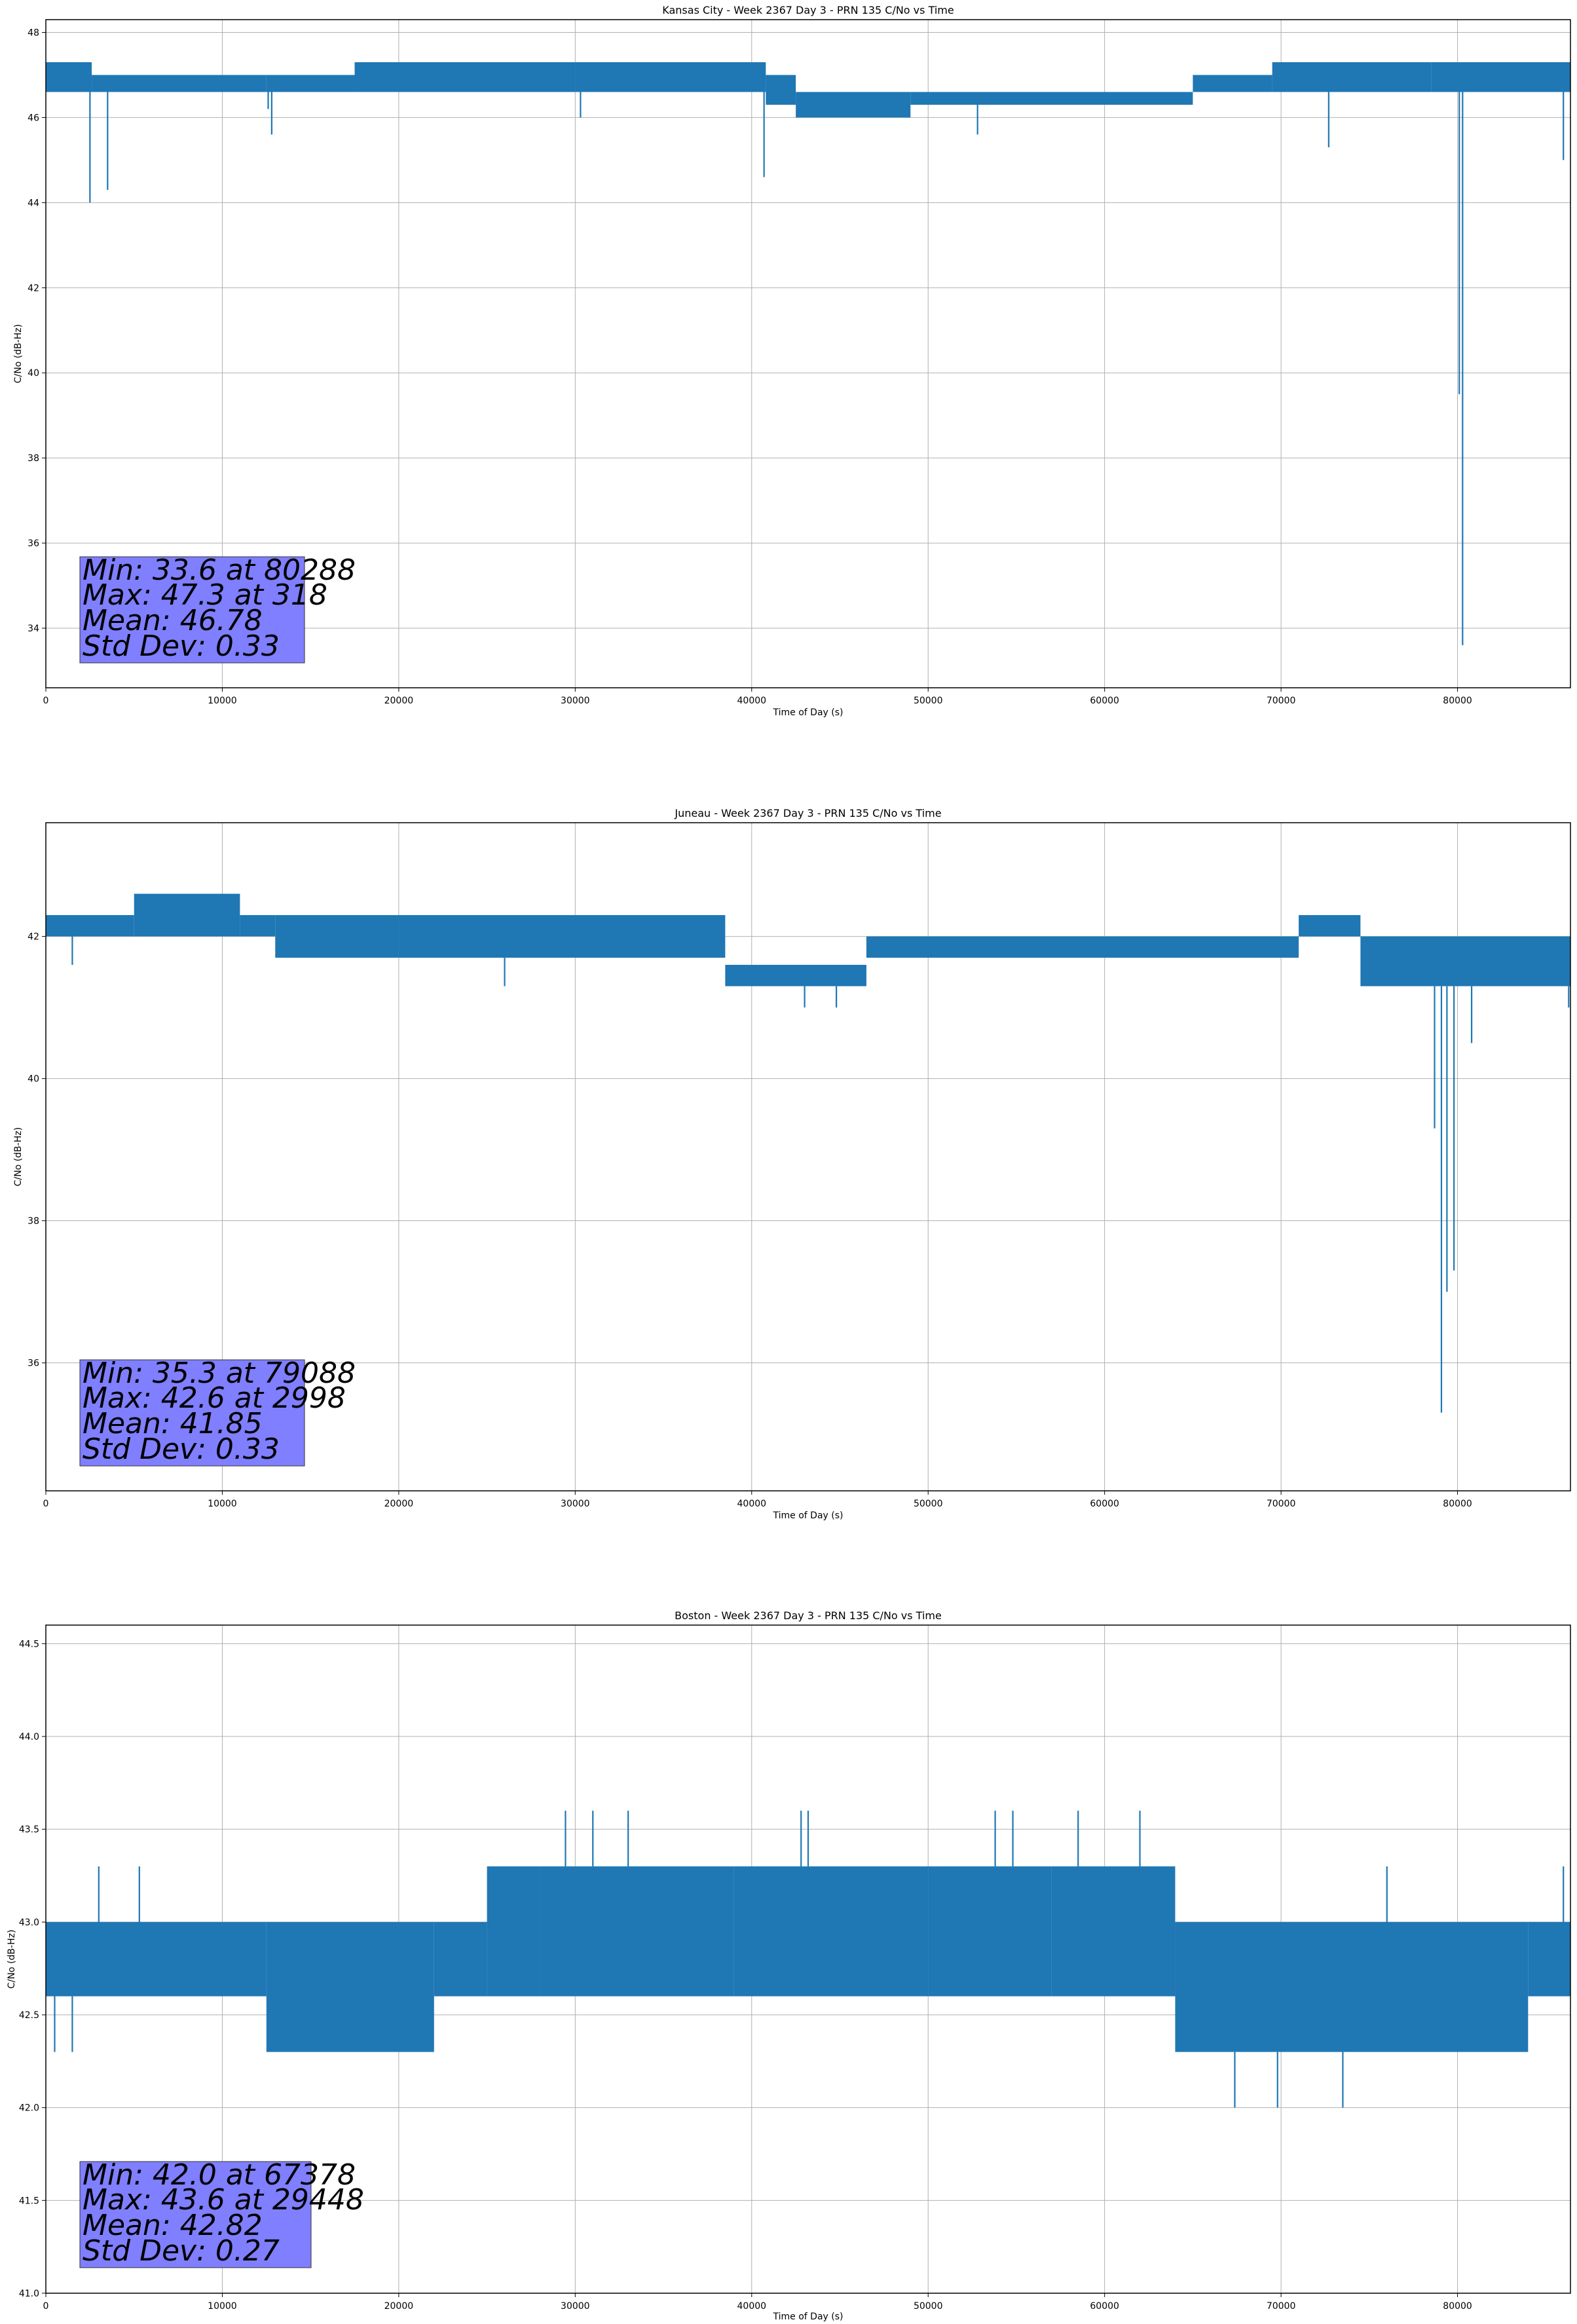 The image size is (1577, 2324). Describe the element at coordinates (33, 373) in the screenshot. I see `y-tick-label: 40` at that location.